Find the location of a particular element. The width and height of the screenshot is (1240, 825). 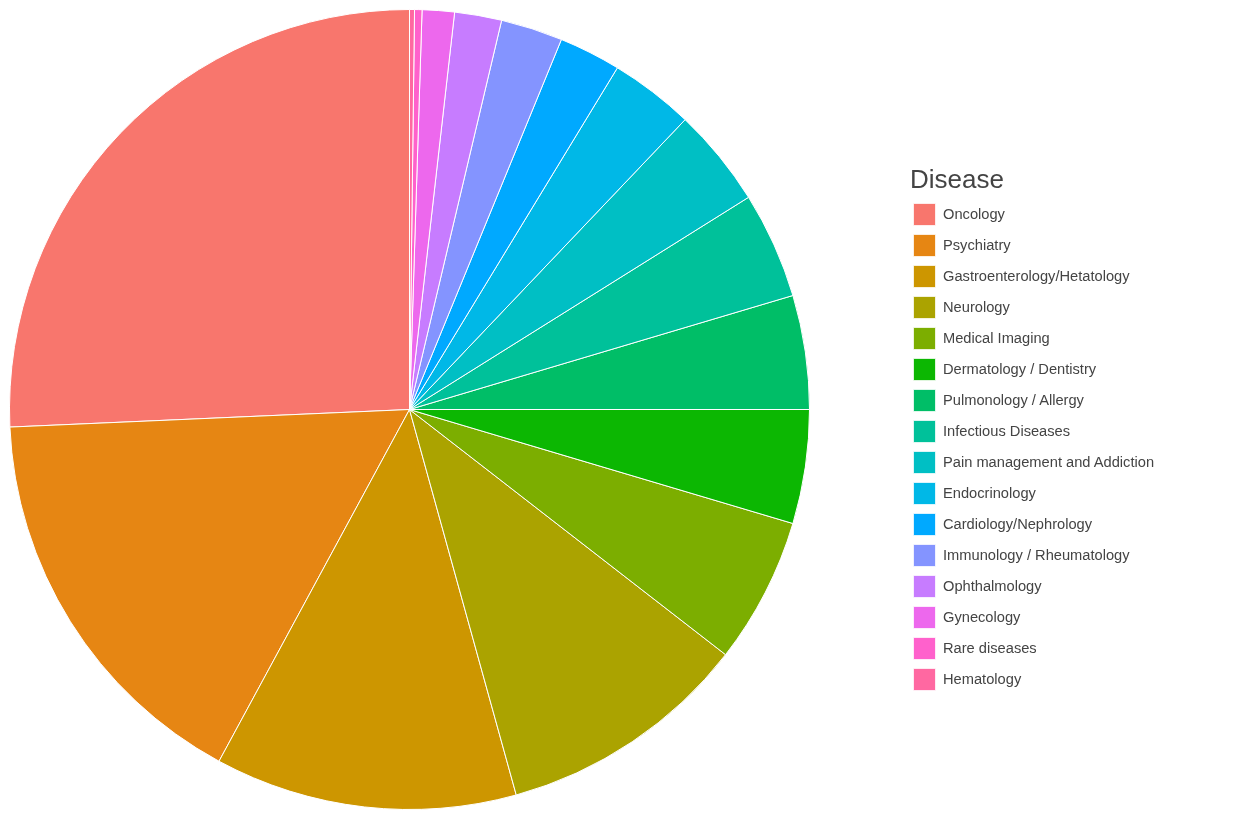

legend-label: Pulmonology / Allergy is located at coordinates (1013, 400).